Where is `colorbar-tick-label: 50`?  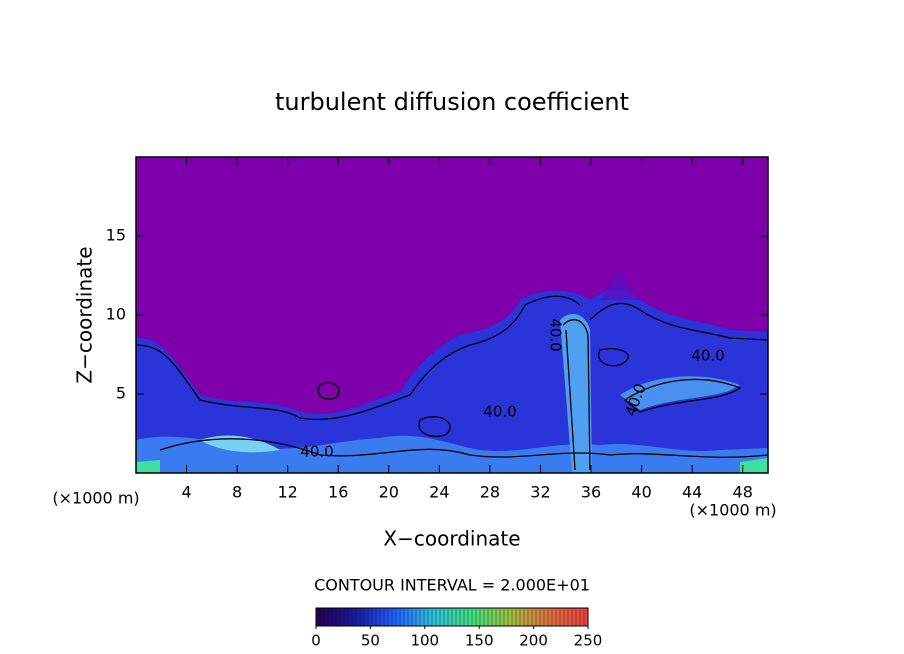
colorbar-tick-label: 50 is located at coordinates (370, 641).